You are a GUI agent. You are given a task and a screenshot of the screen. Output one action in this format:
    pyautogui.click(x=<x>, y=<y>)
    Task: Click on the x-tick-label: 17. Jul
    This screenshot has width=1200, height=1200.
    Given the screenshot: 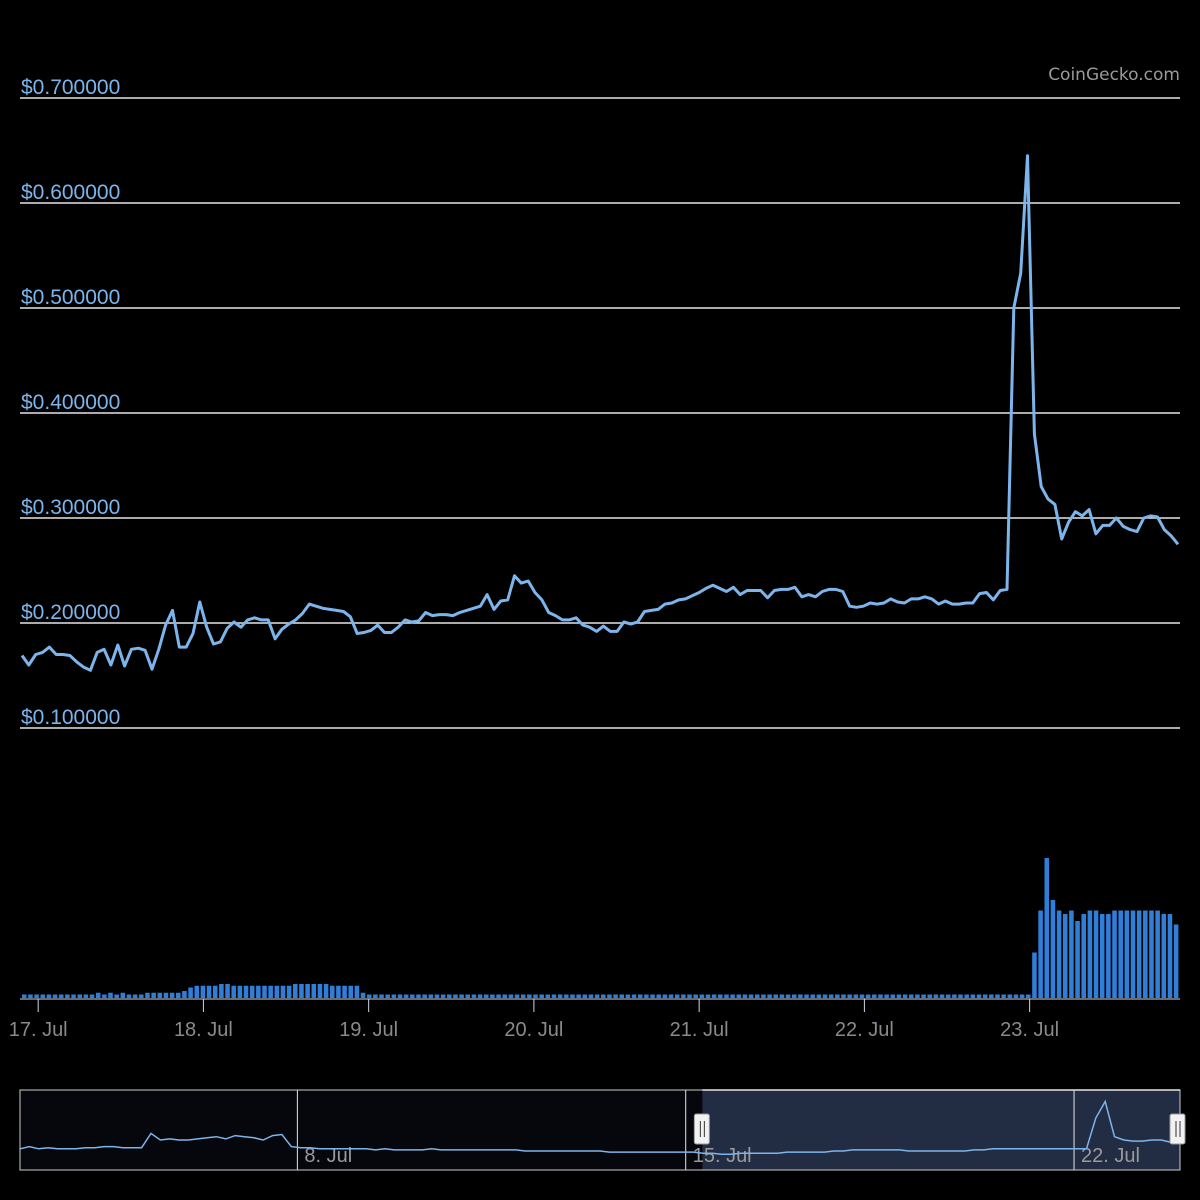 What is the action you would take?
    pyautogui.click(x=38, y=1030)
    